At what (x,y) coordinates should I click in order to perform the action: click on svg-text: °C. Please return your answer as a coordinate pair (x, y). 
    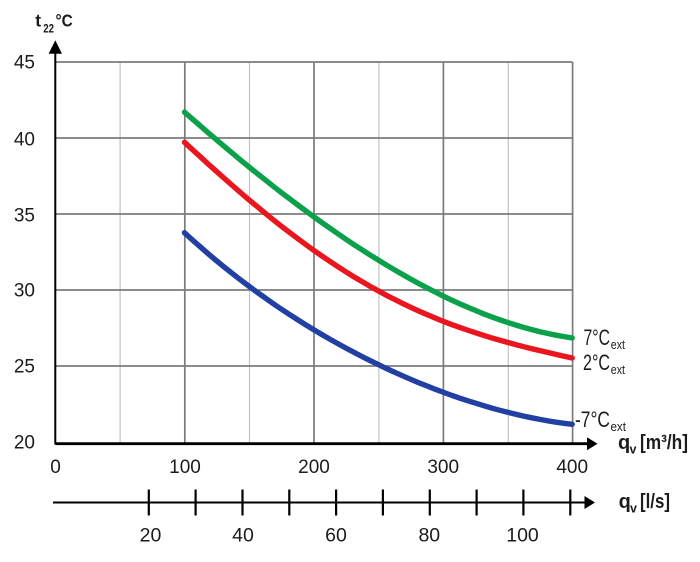
    Looking at the image, I should click on (65, 21).